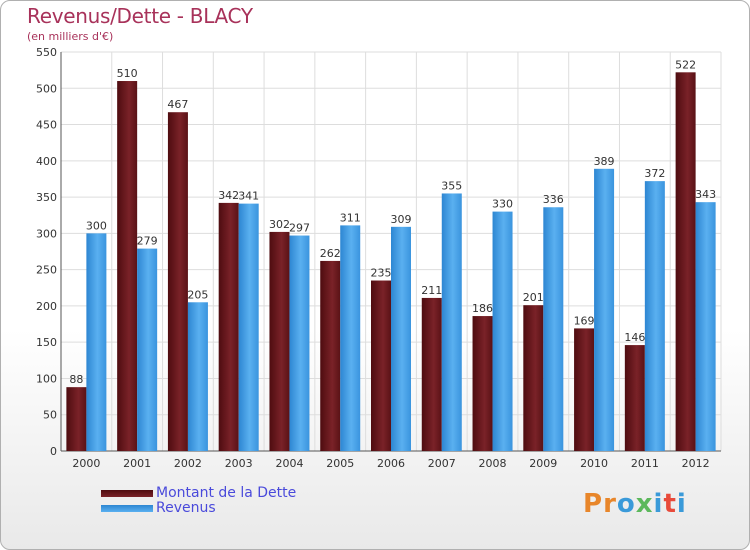 Image resolution: width=750 pixels, height=550 pixels. What do you see at coordinates (46, 197) in the screenshot?
I see `y-tick-label: 350` at bounding box center [46, 197].